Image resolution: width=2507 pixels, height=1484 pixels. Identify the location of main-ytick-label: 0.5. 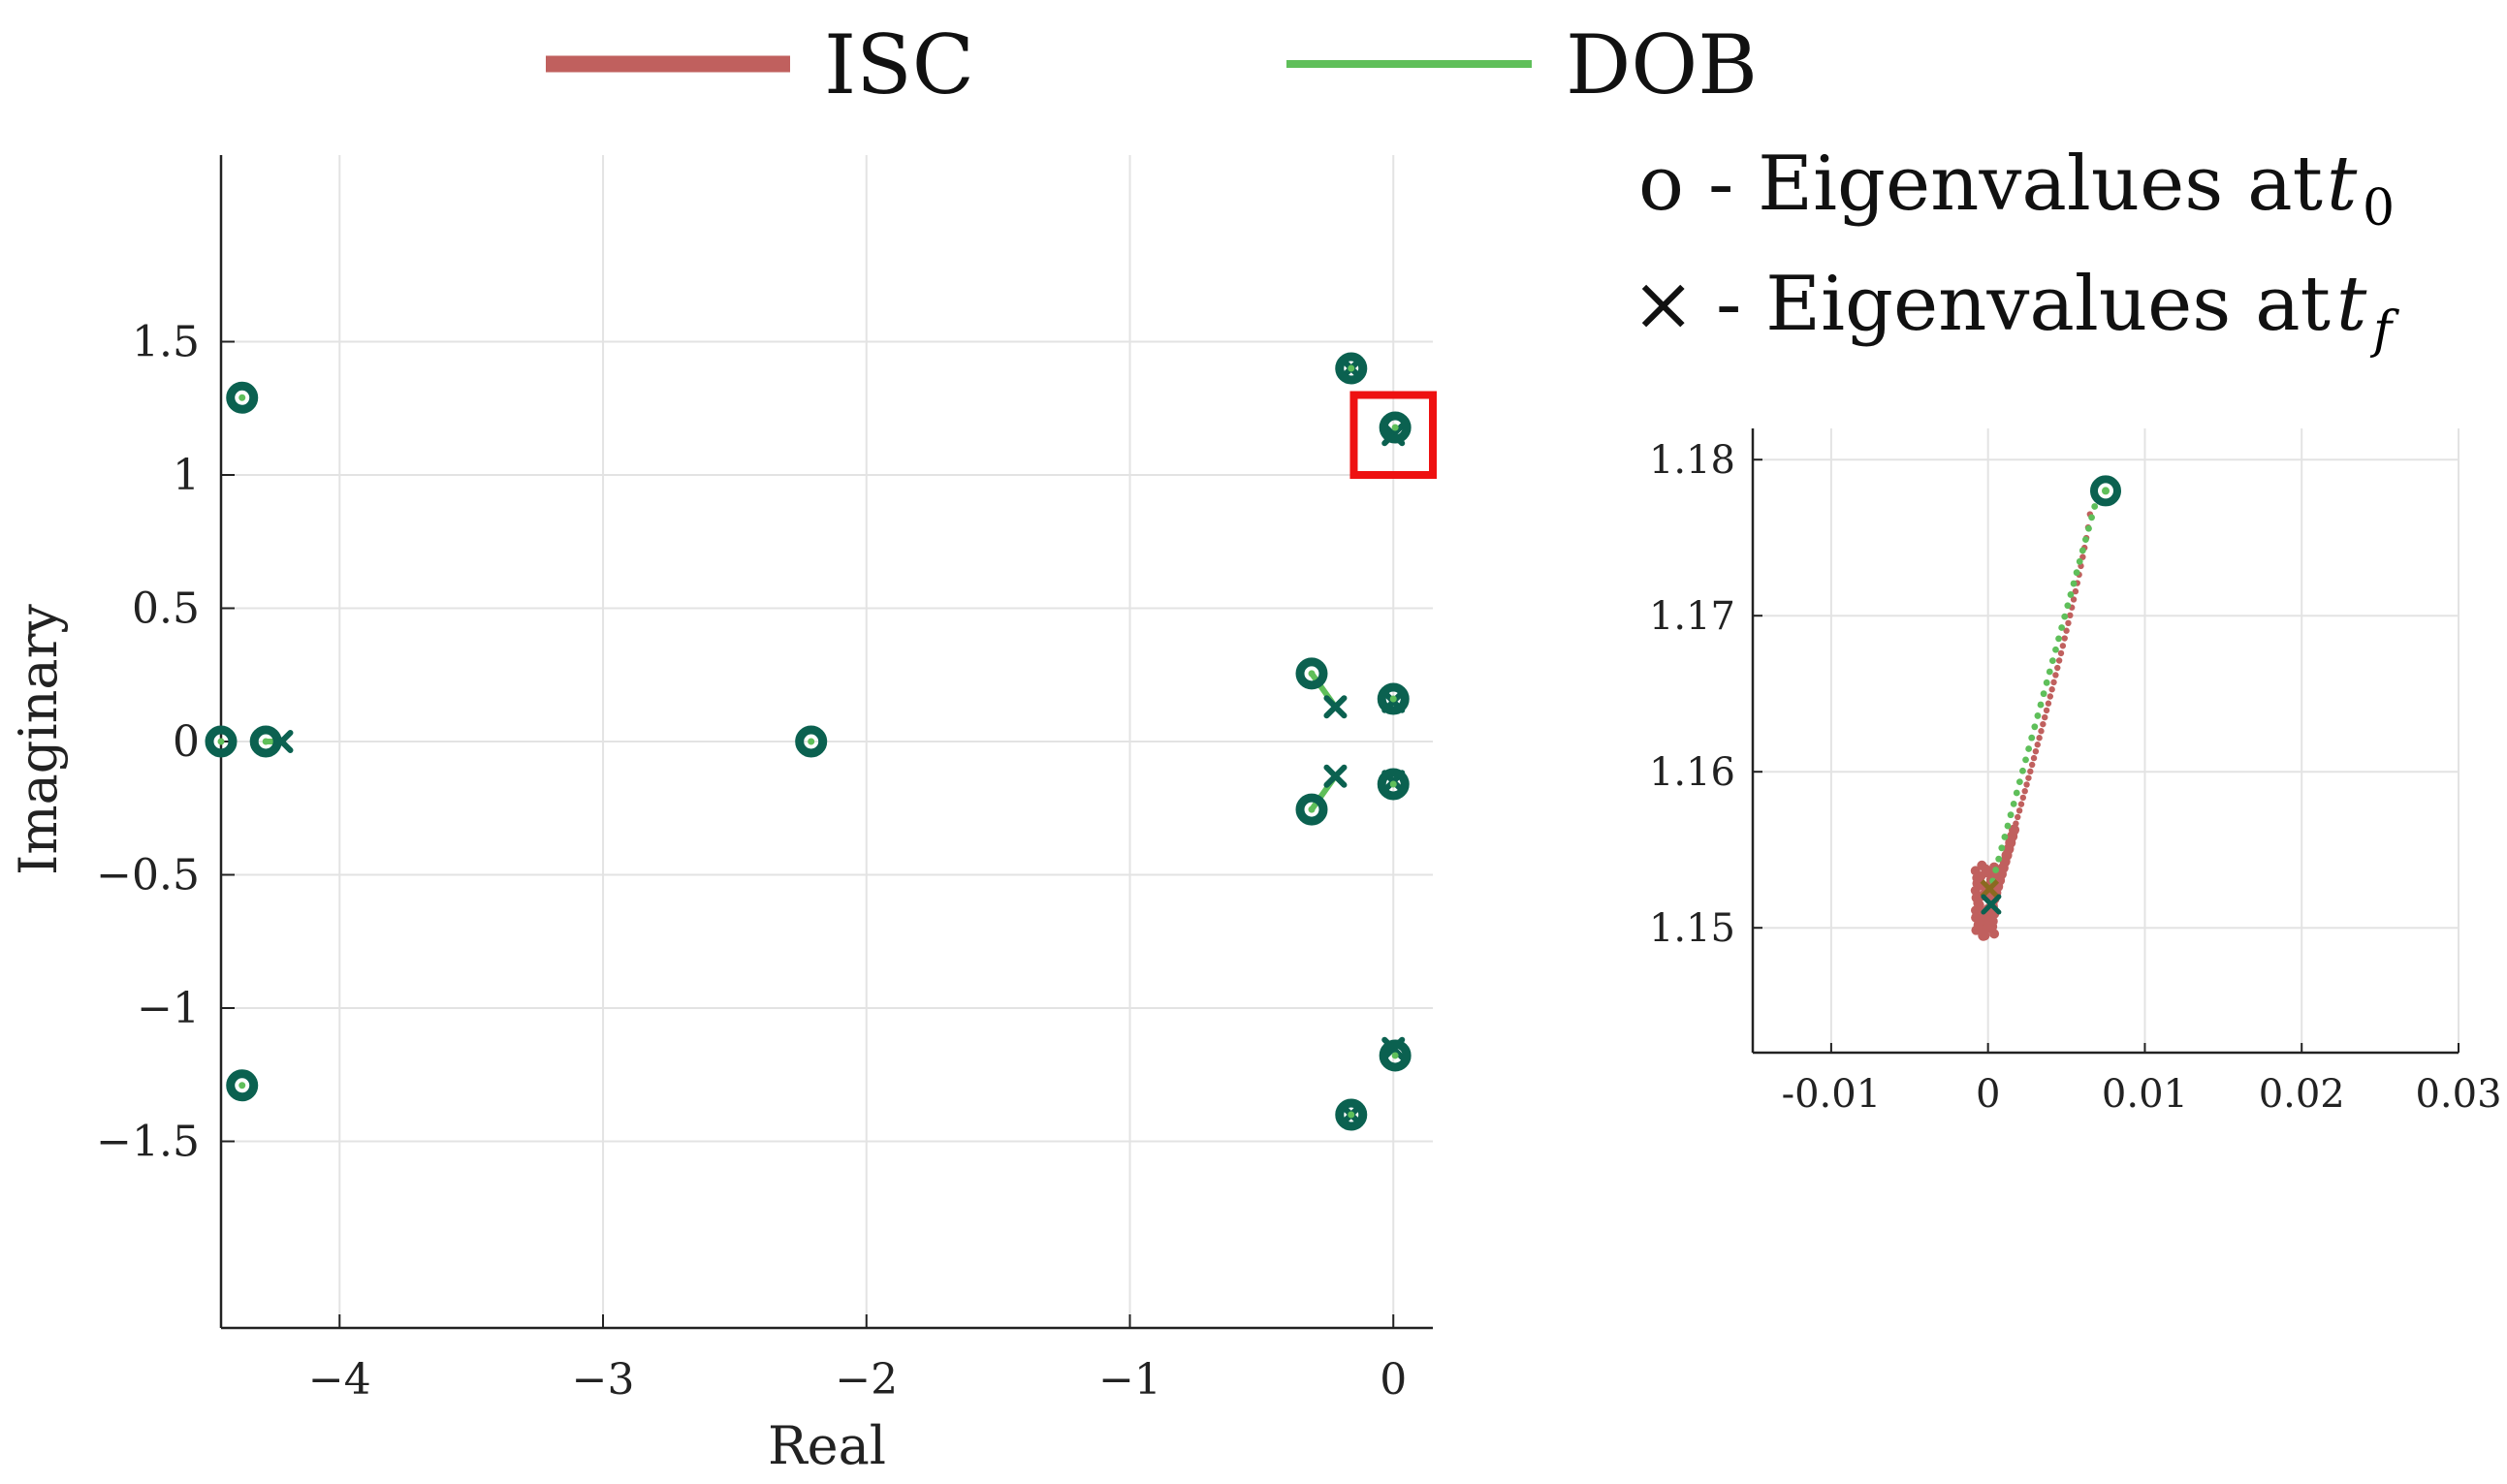
(166, 609).